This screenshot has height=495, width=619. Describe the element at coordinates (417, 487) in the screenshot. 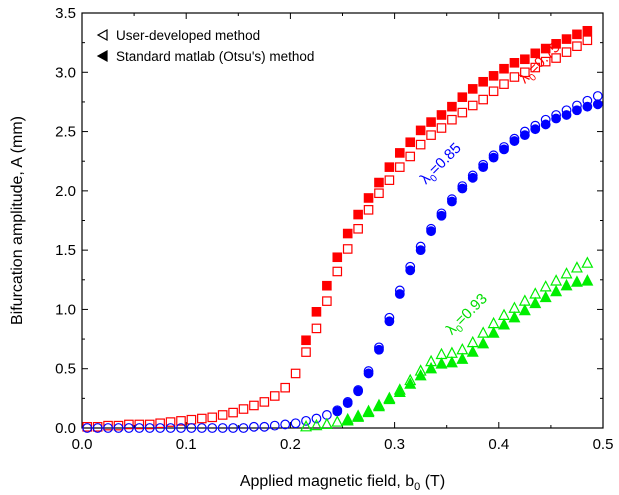

I see `x-label-subscript: 0` at that location.